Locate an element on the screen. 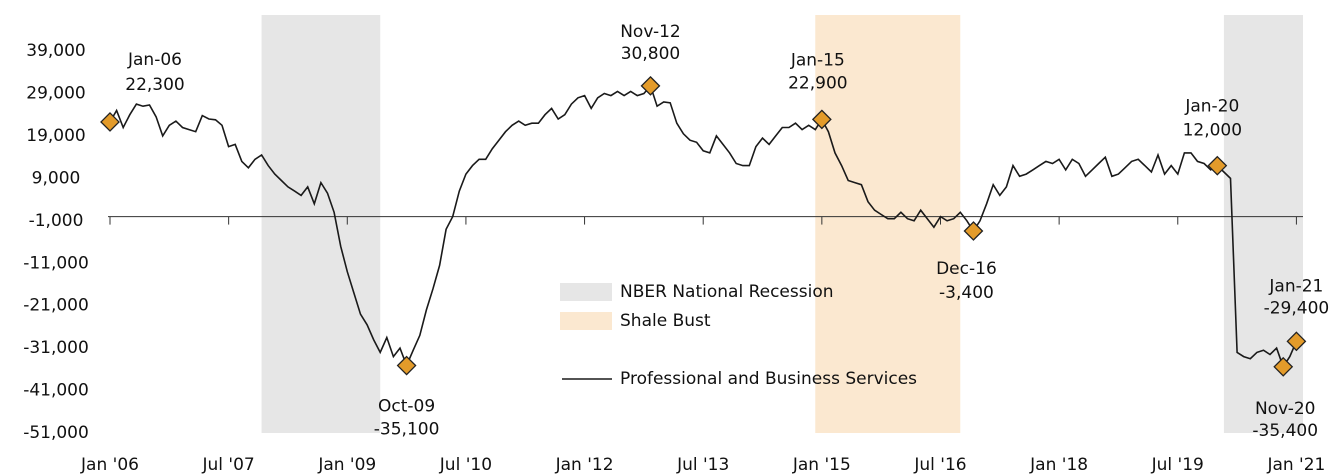 The width and height of the screenshot is (1343, 476). x-tick-label: Jan '12 is located at coordinates (584, 465).